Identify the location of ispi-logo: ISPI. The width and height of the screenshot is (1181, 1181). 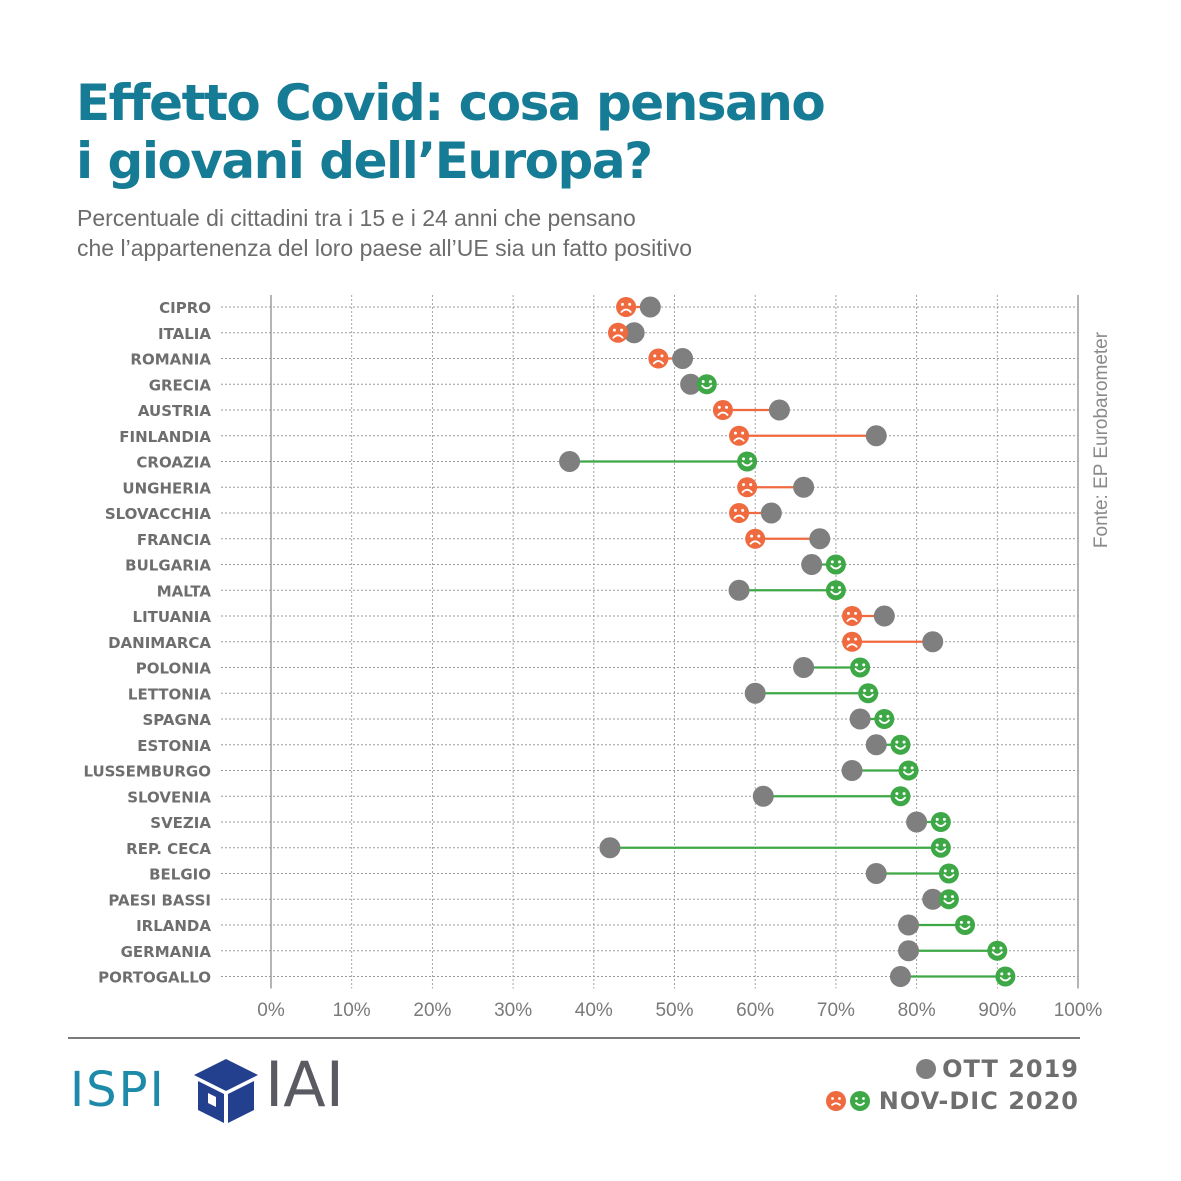
(118, 1090).